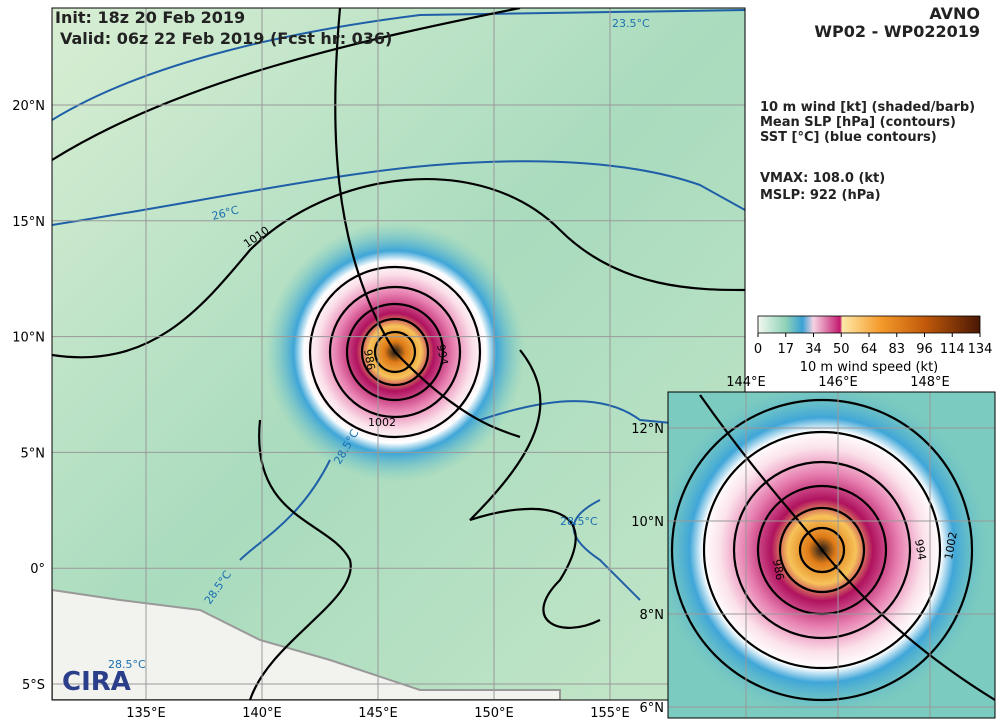  I want to click on colorbar-label: 10 m wind speed (kt), so click(869, 367).